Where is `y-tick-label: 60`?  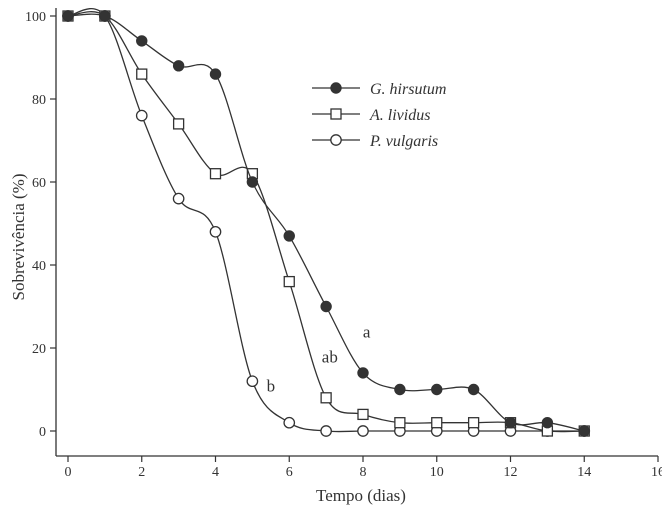 y-tick-label: 60 is located at coordinates (39, 183).